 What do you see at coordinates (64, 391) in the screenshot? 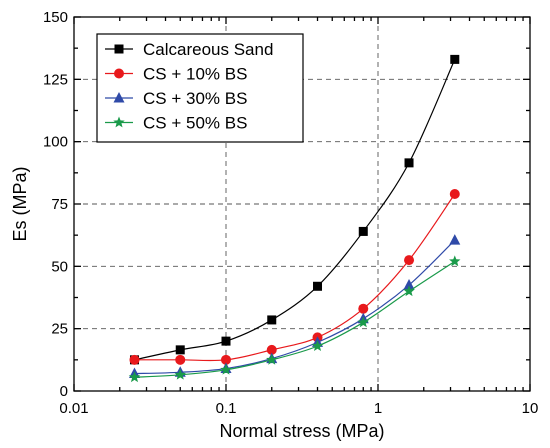
I see `y-tick-label: 0` at bounding box center [64, 391].